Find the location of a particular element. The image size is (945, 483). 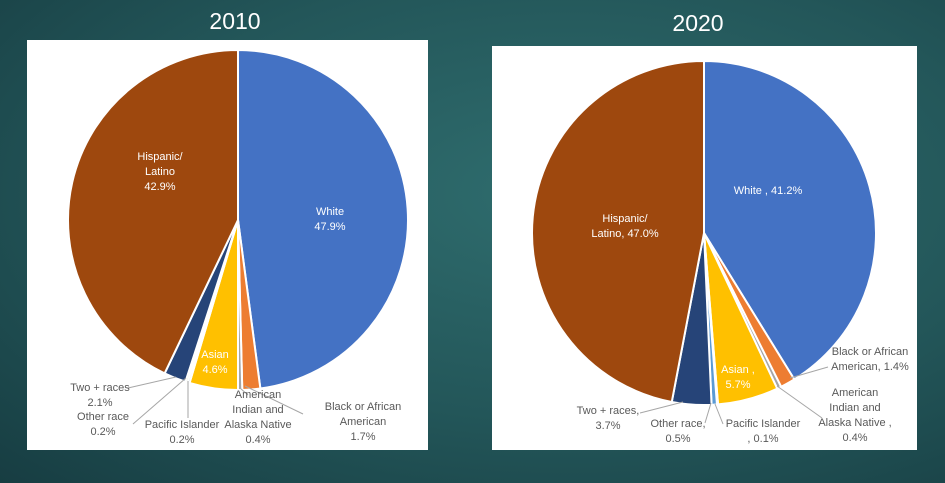

data-label: Asian 4.6% is located at coordinates (215, 362).